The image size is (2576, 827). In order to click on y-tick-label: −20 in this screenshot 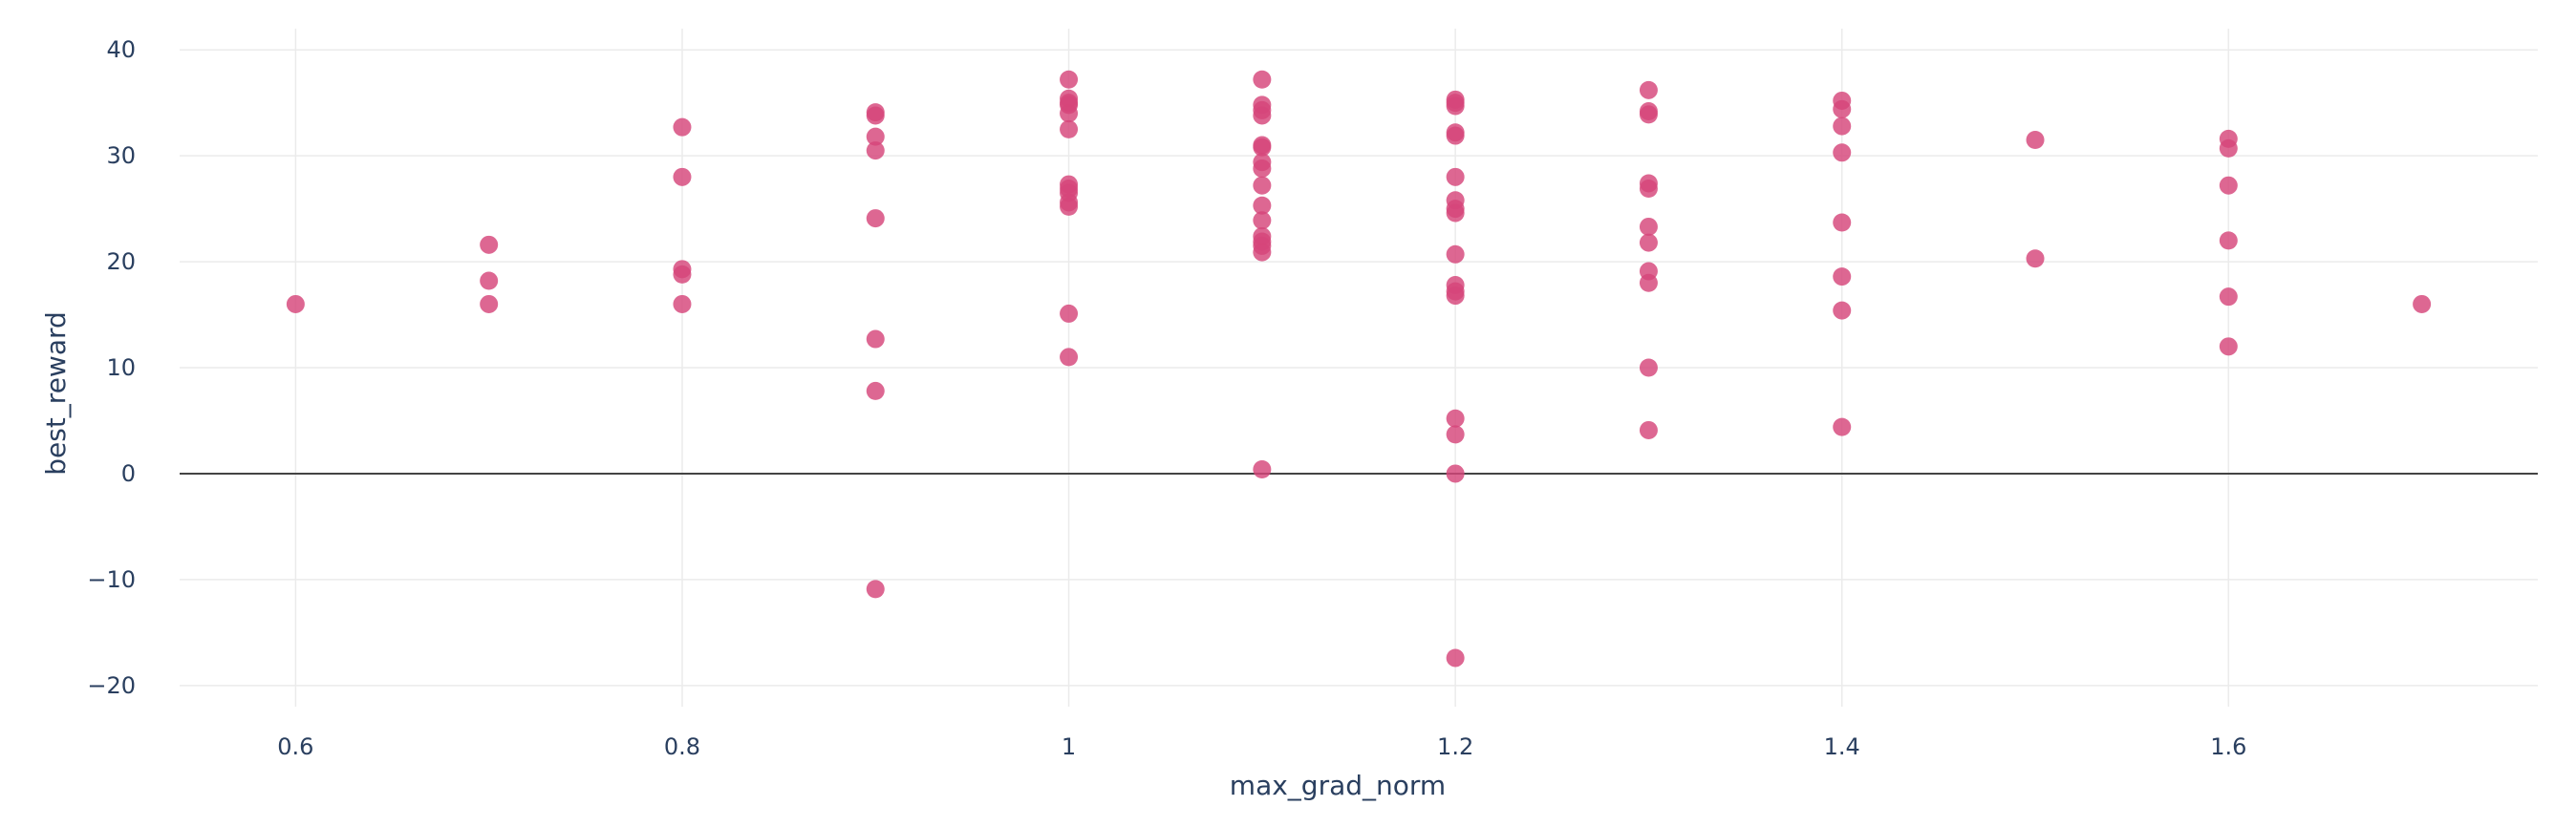, I will do `click(111, 685)`.